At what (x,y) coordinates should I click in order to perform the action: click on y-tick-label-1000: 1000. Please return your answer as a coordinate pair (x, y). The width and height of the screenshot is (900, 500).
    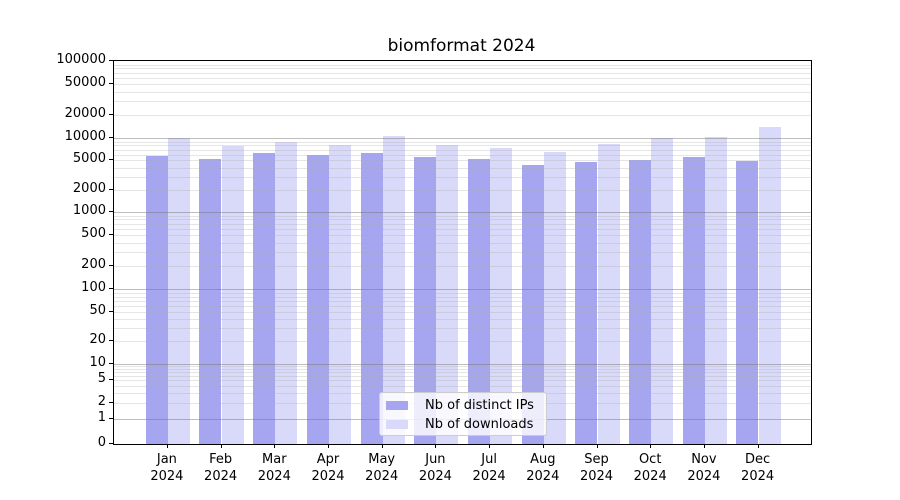
    Looking at the image, I should click on (89, 210).